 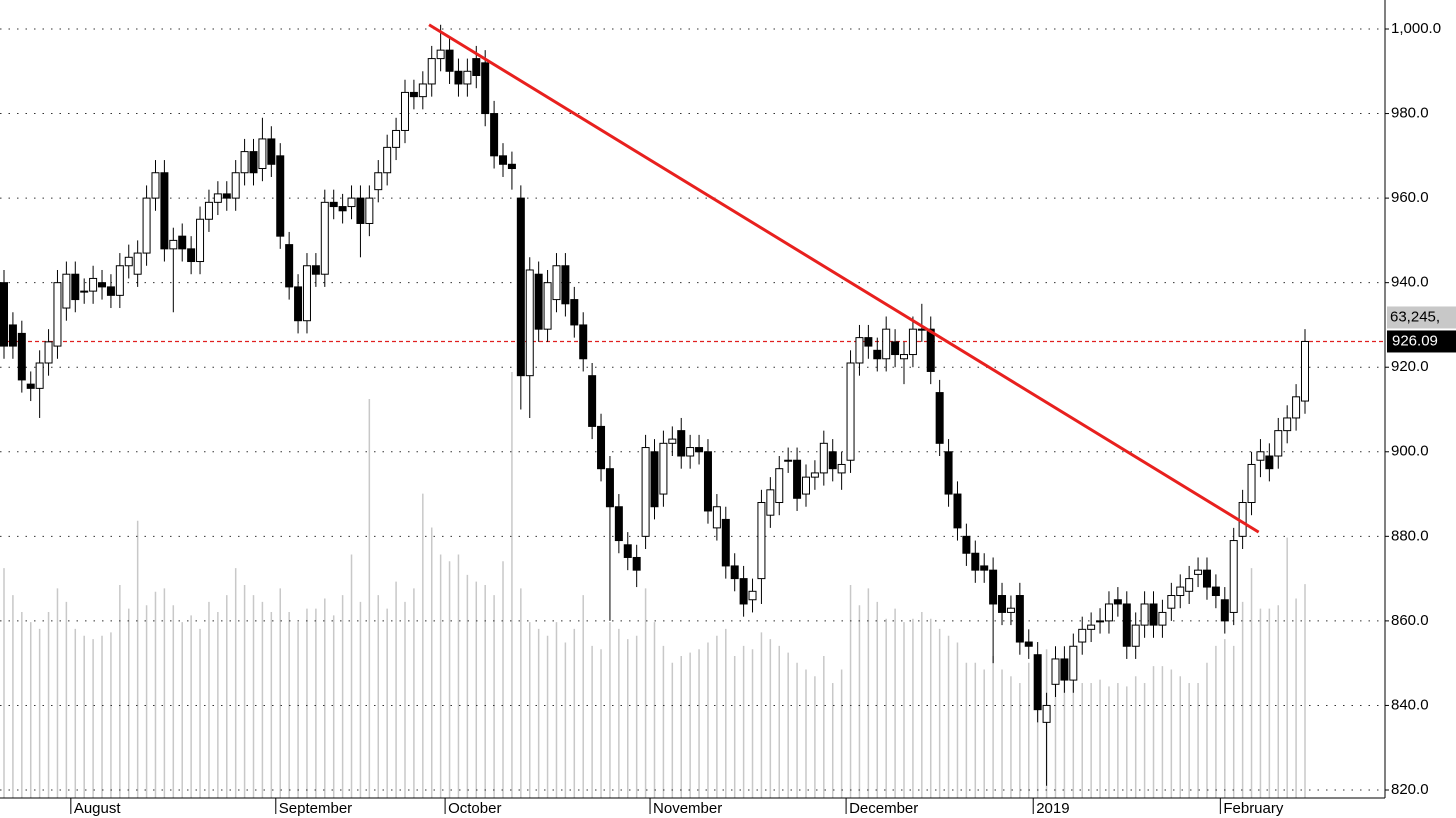 What do you see at coordinates (98, 808) in the screenshot?
I see `x-tick-label: August` at bounding box center [98, 808].